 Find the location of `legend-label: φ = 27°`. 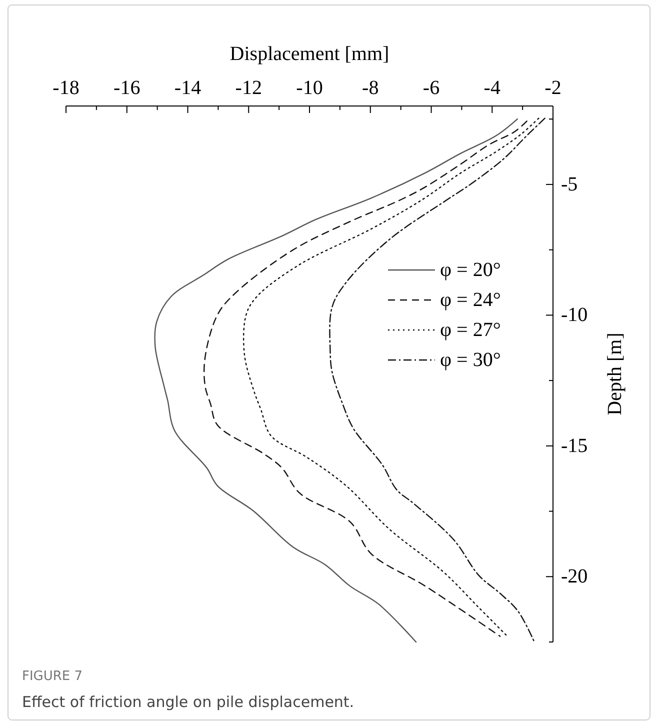

legend-label: φ = 27° is located at coordinates (470, 330).